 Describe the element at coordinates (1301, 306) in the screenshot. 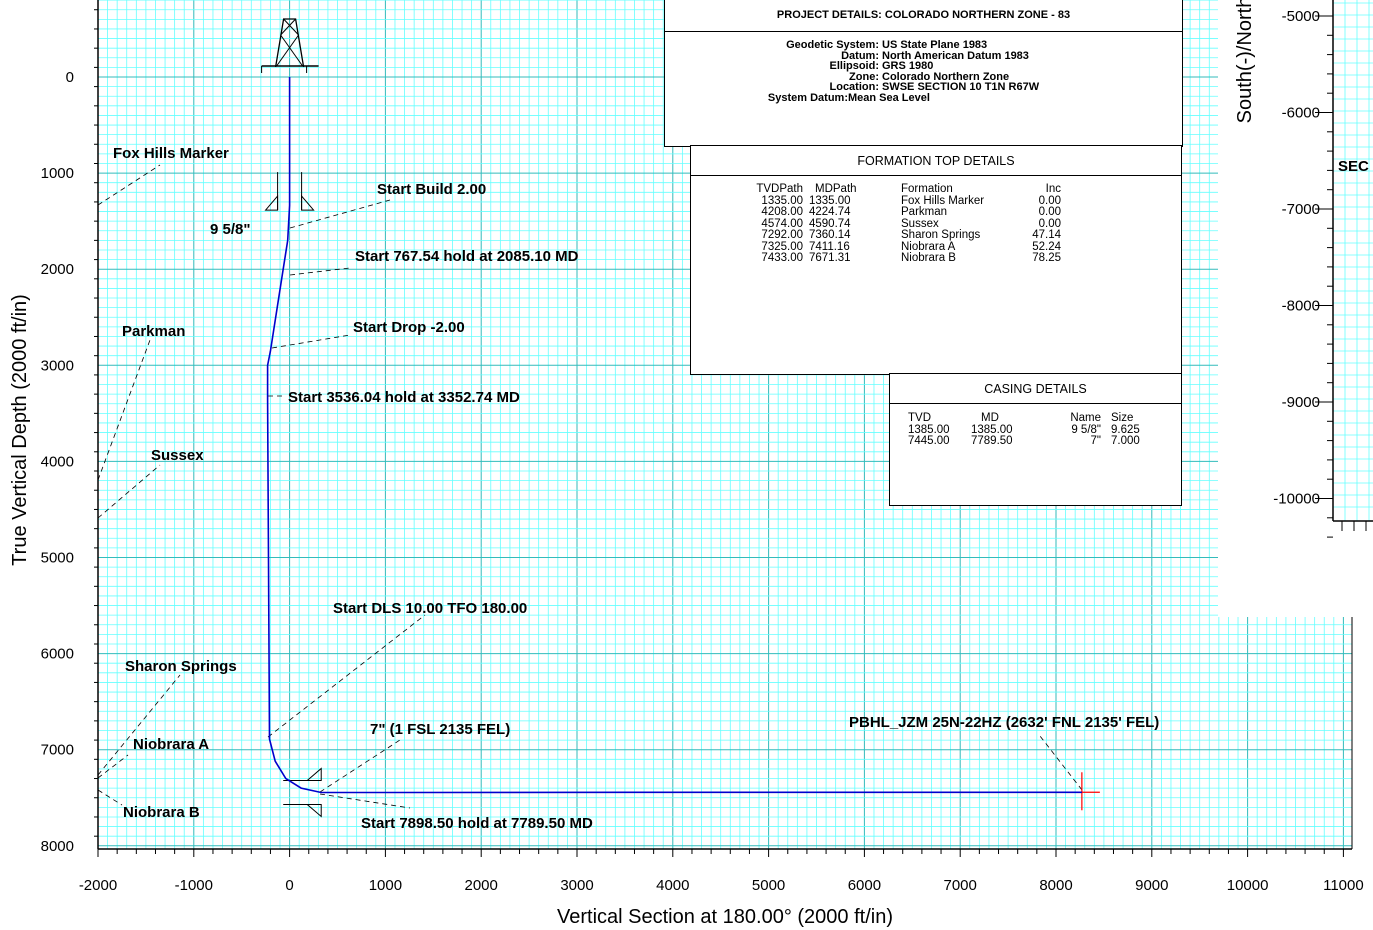

I see `inset-y-tick-label: -8000` at that location.